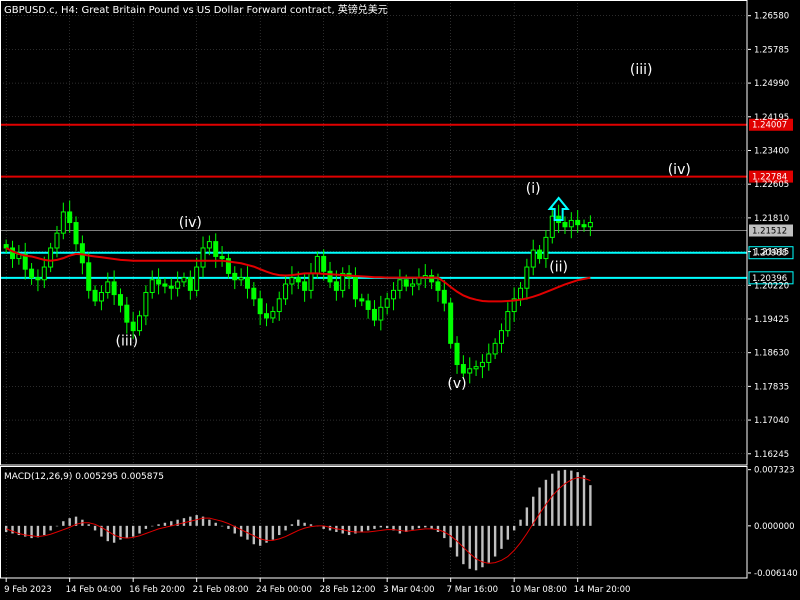 The width and height of the screenshot is (800, 600). I want to click on y-tick-label: 1.26580, so click(771, 17).